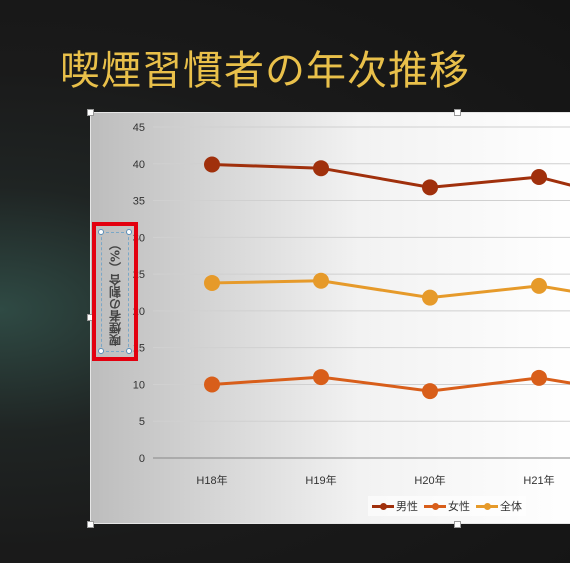  I want to click on selection-handle-br, so click(129, 351).